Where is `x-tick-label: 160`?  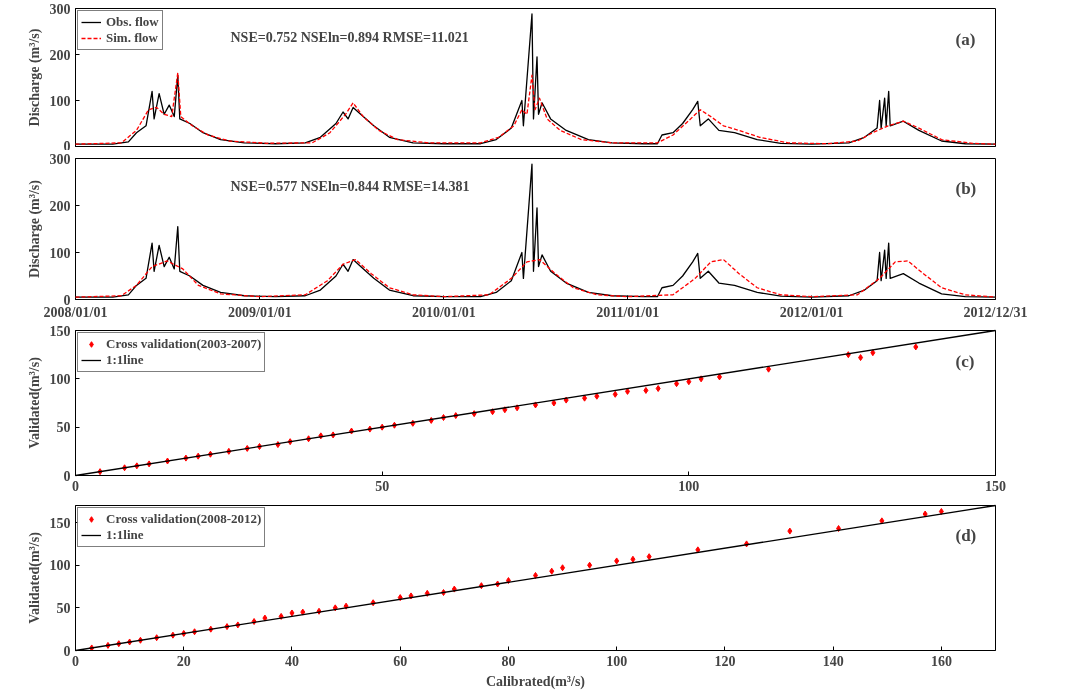
x-tick-label: 160 is located at coordinates (941, 661).